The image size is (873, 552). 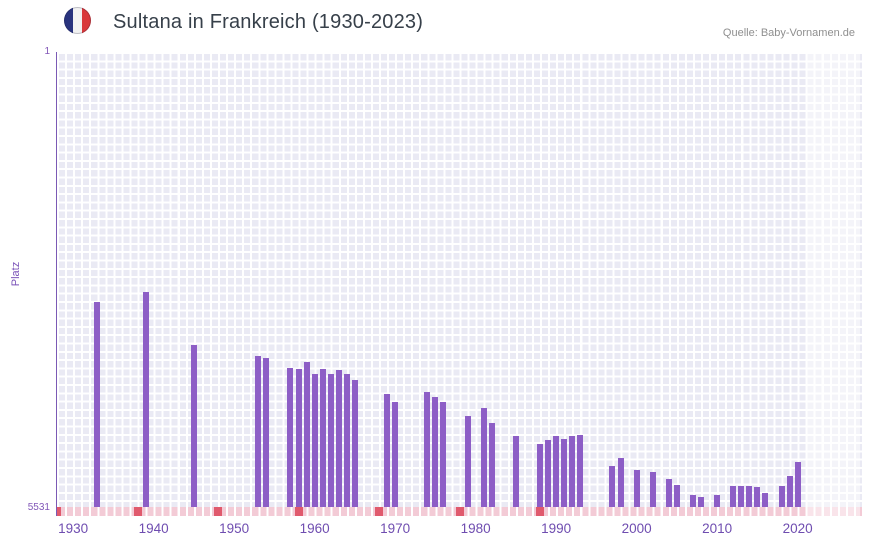 I want to click on bar-1953, so click(x=258, y=431).